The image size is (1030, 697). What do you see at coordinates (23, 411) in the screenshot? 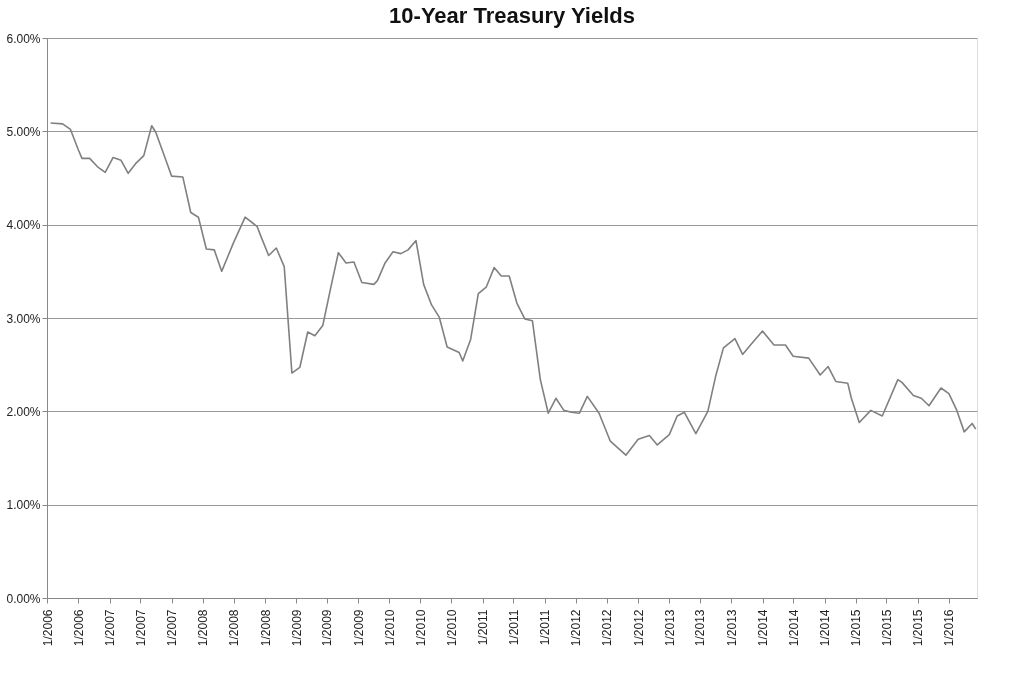
I see `y-tick-label: 2.00%` at bounding box center [23, 411].